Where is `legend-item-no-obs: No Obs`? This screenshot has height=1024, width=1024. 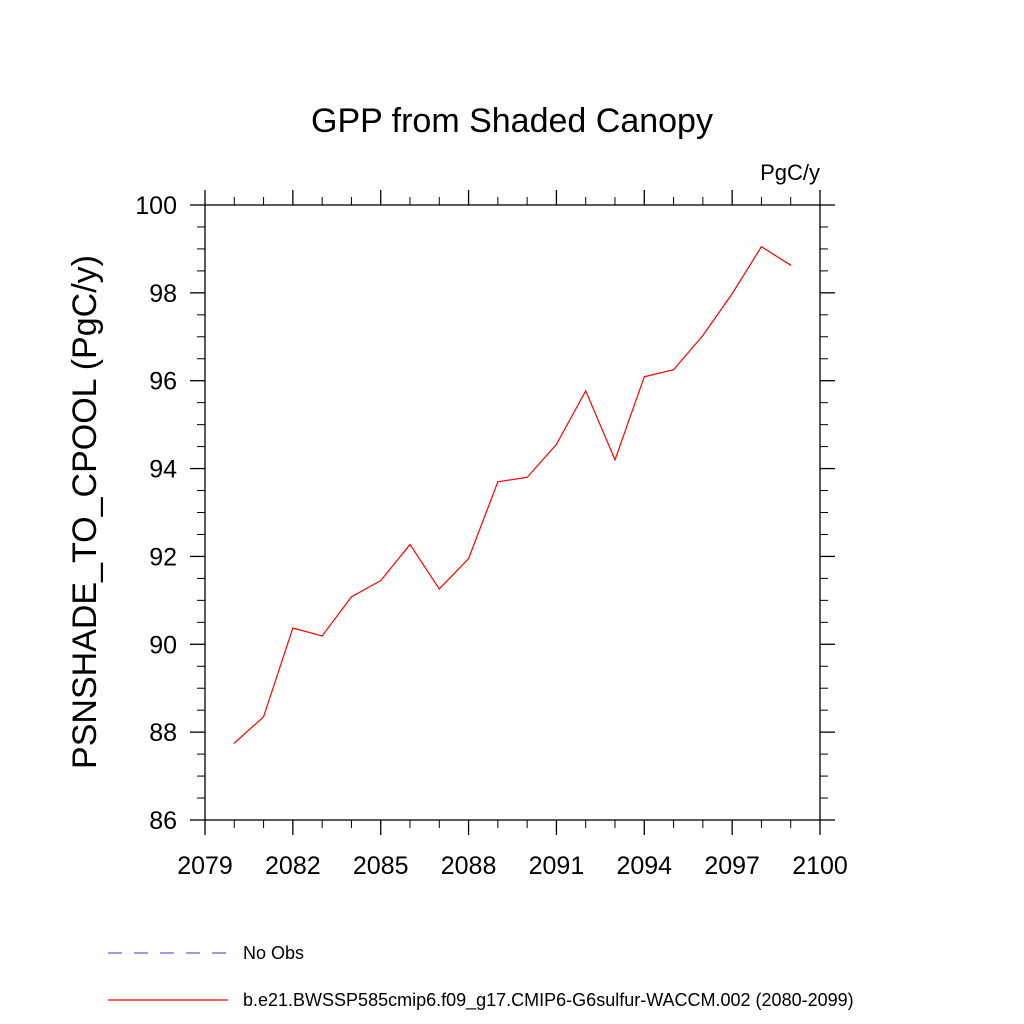
legend-item-no-obs: No Obs is located at coordinates (206, 953).